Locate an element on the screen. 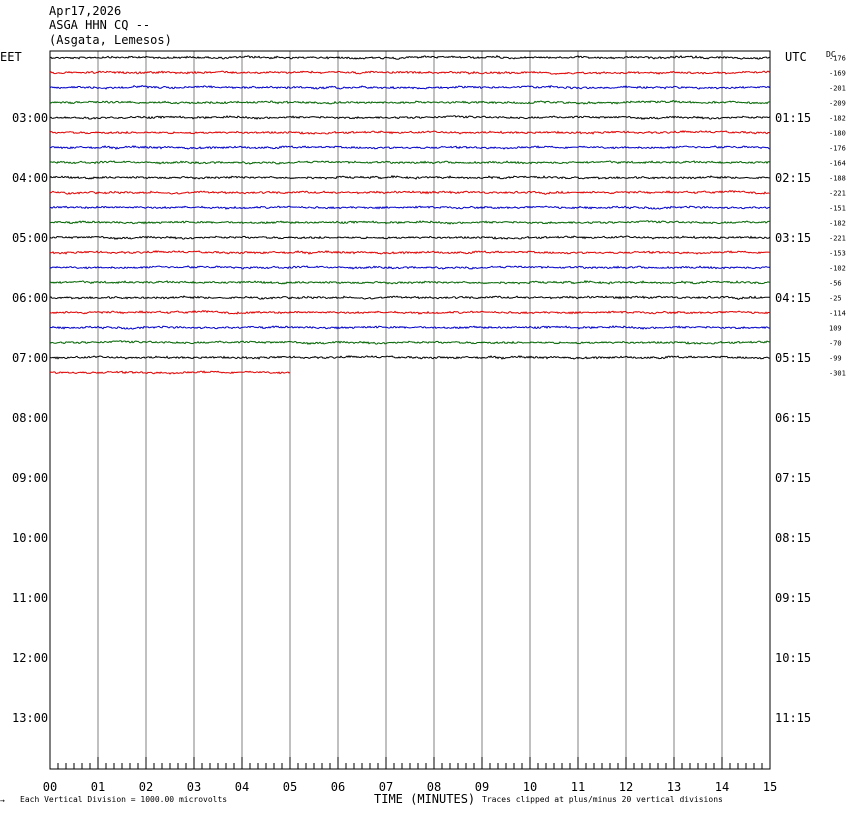  trace-dc-value: -25 is located at coordinates (835, 299).